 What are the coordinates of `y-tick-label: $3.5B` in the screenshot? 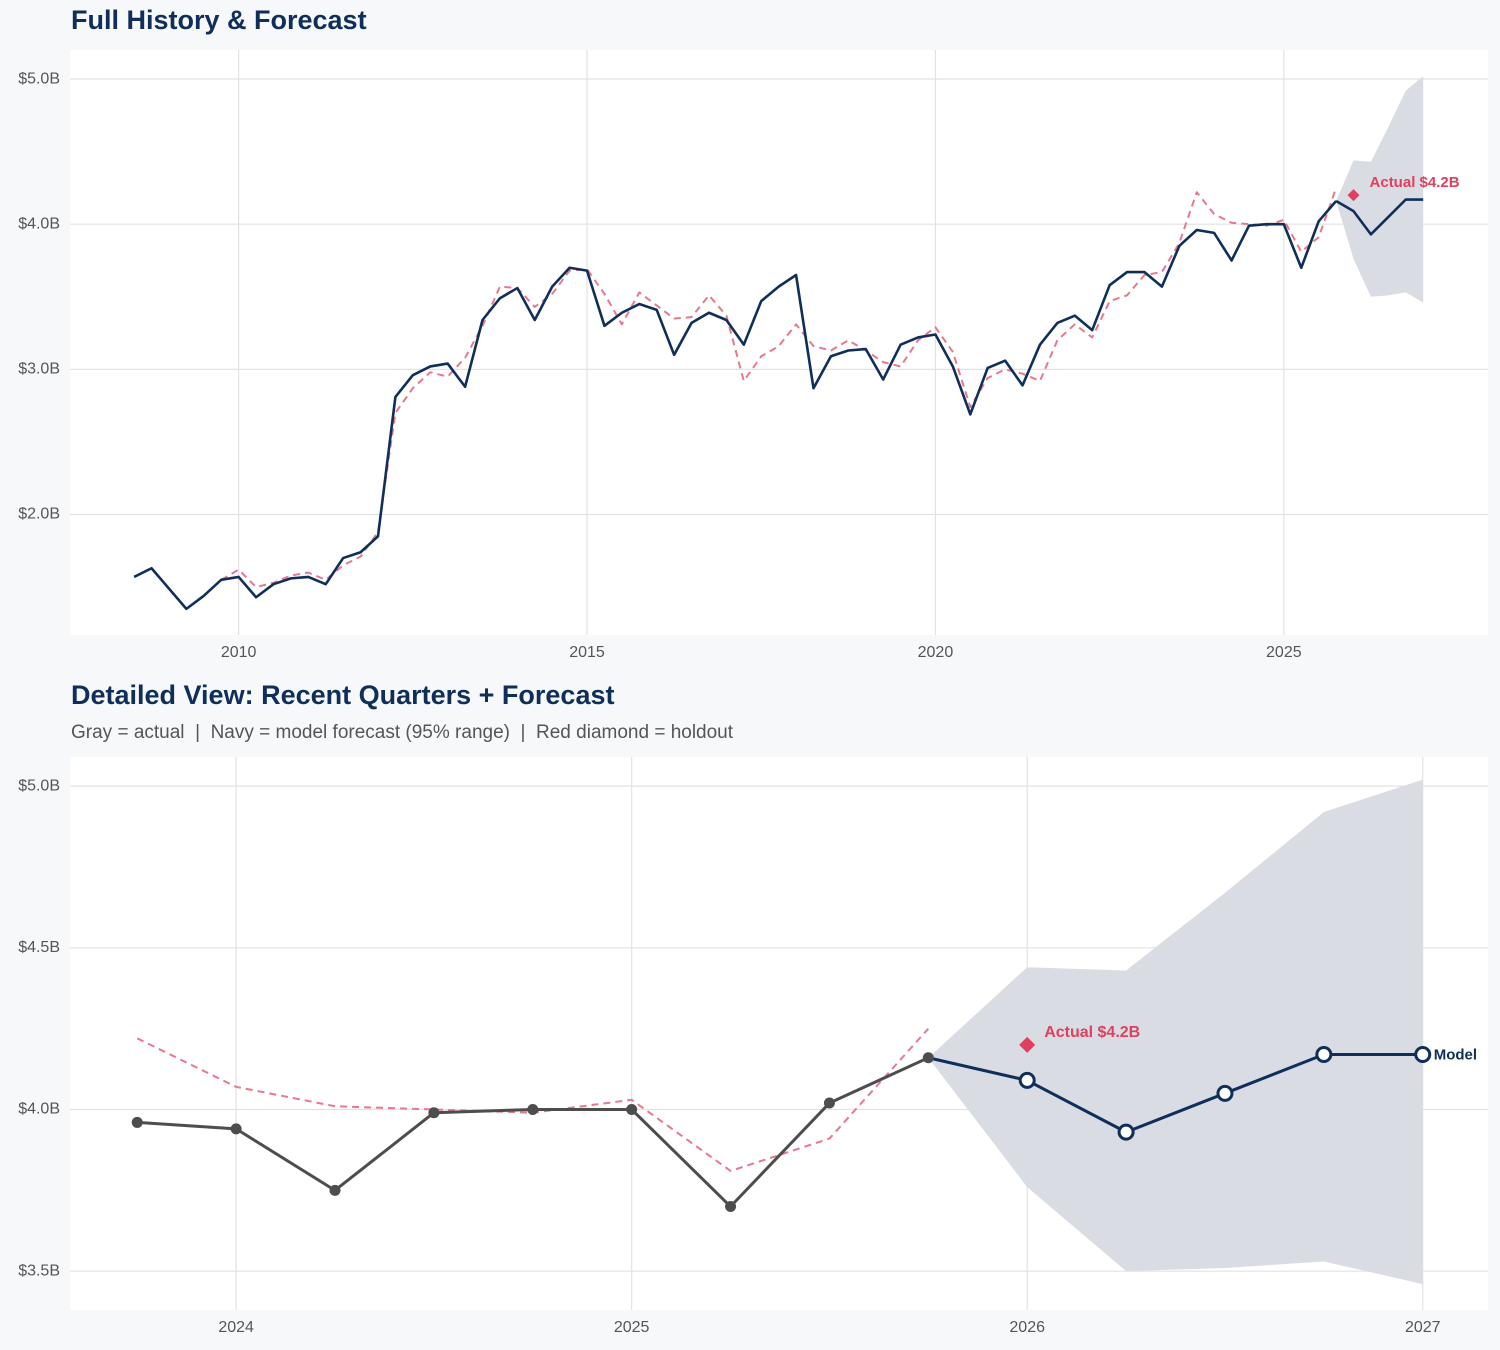 It's located at (39, 1270).